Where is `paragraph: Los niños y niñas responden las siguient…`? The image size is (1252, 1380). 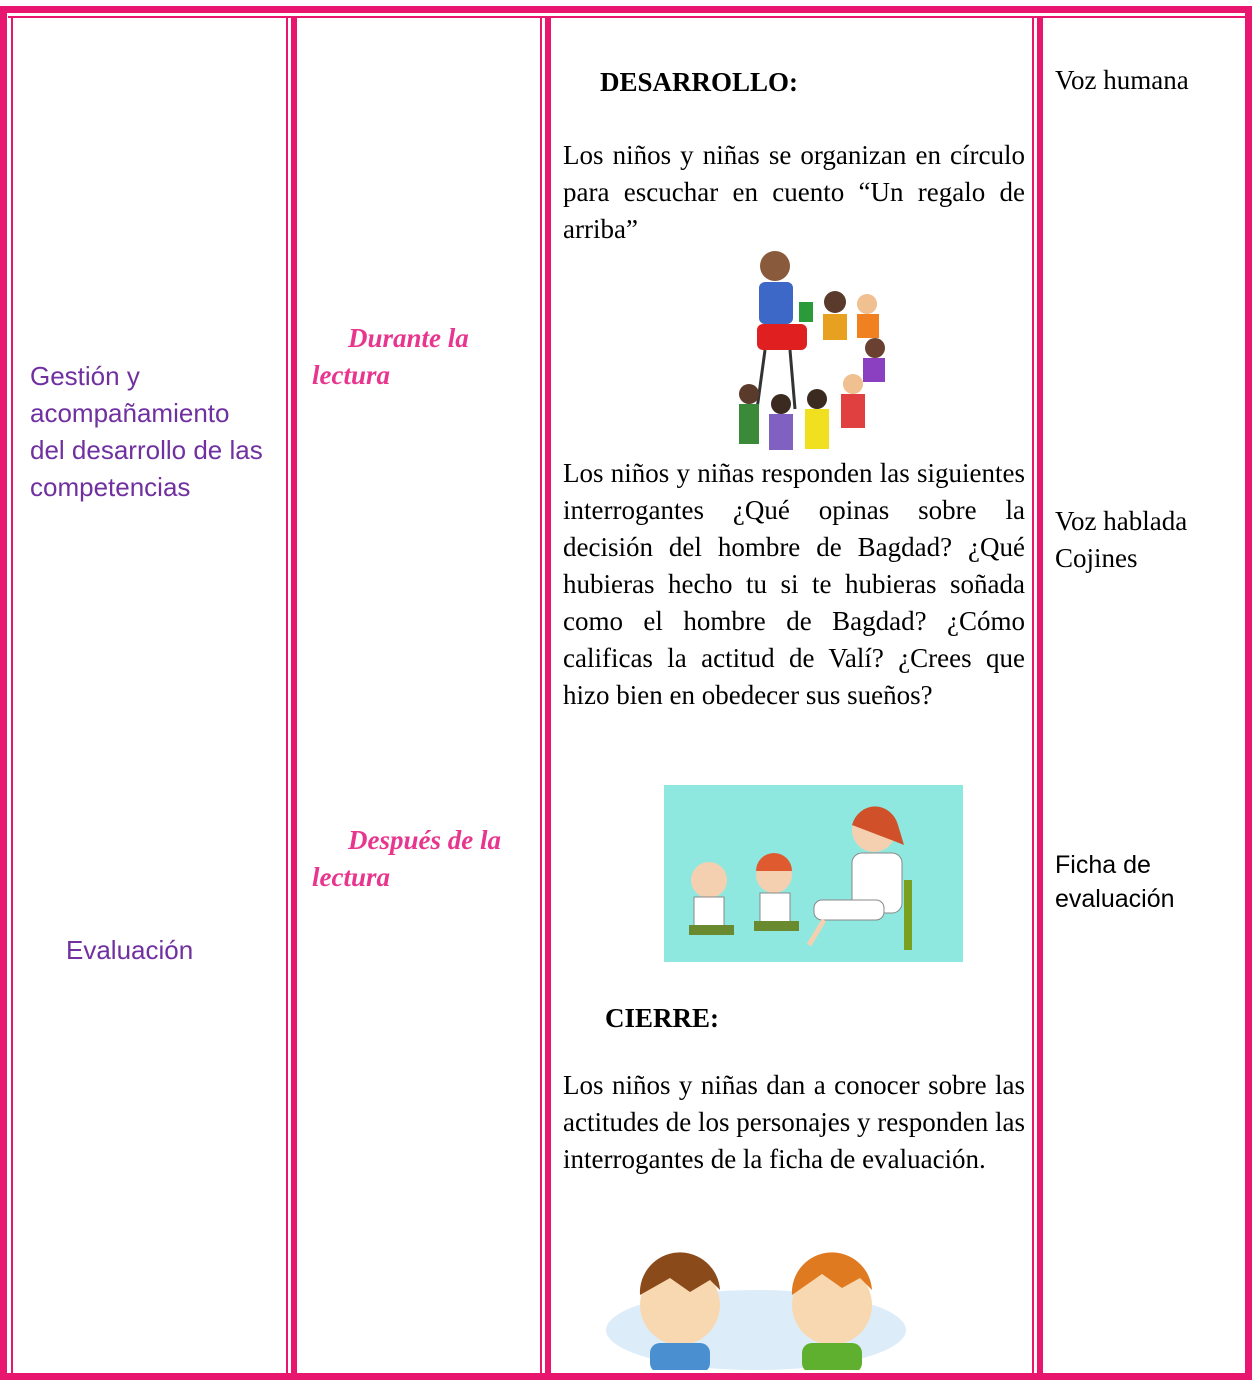 paragraph: Los niños y niñas responden las siguient… is located at coordinates (794, 584).